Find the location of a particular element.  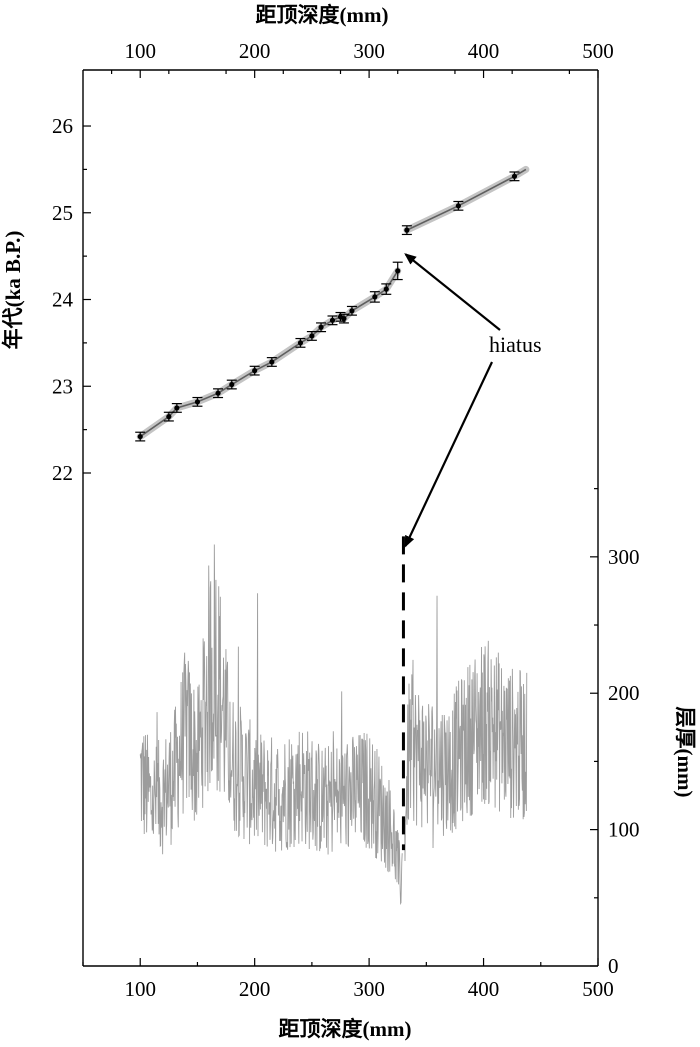

right-y-ticks: 0 100 200 300 is located at coordinates (615, 733).